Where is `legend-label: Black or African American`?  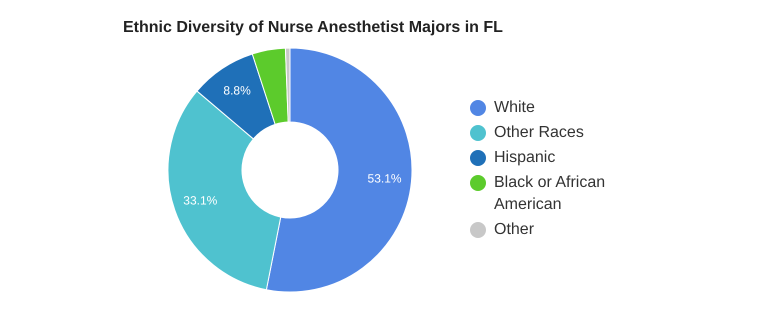
legend-label: Black or African American is located at coordinates (550, 194).